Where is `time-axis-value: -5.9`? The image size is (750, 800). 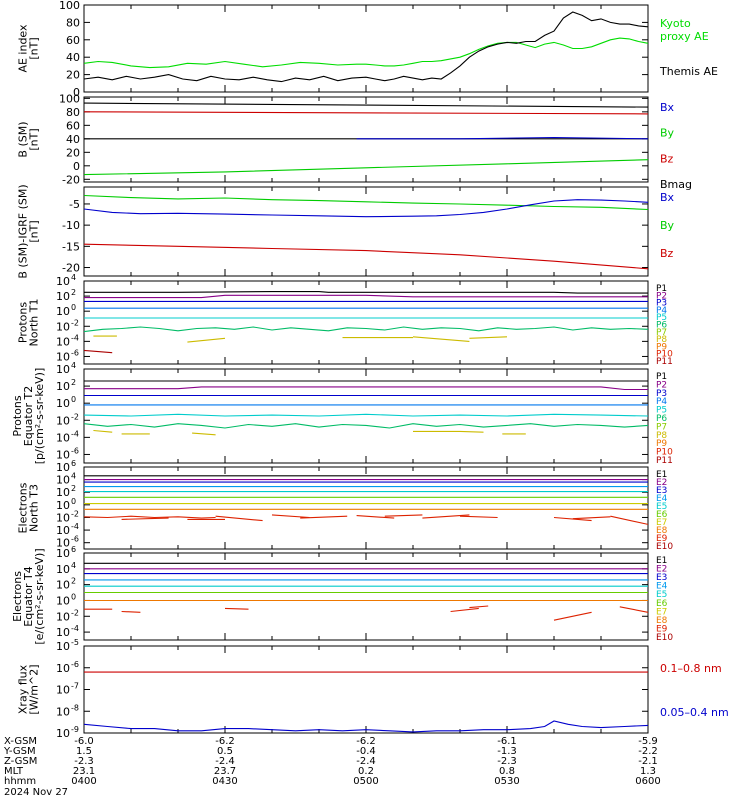
time-axis-value: -5.9 is located at coordinates (648, 741).